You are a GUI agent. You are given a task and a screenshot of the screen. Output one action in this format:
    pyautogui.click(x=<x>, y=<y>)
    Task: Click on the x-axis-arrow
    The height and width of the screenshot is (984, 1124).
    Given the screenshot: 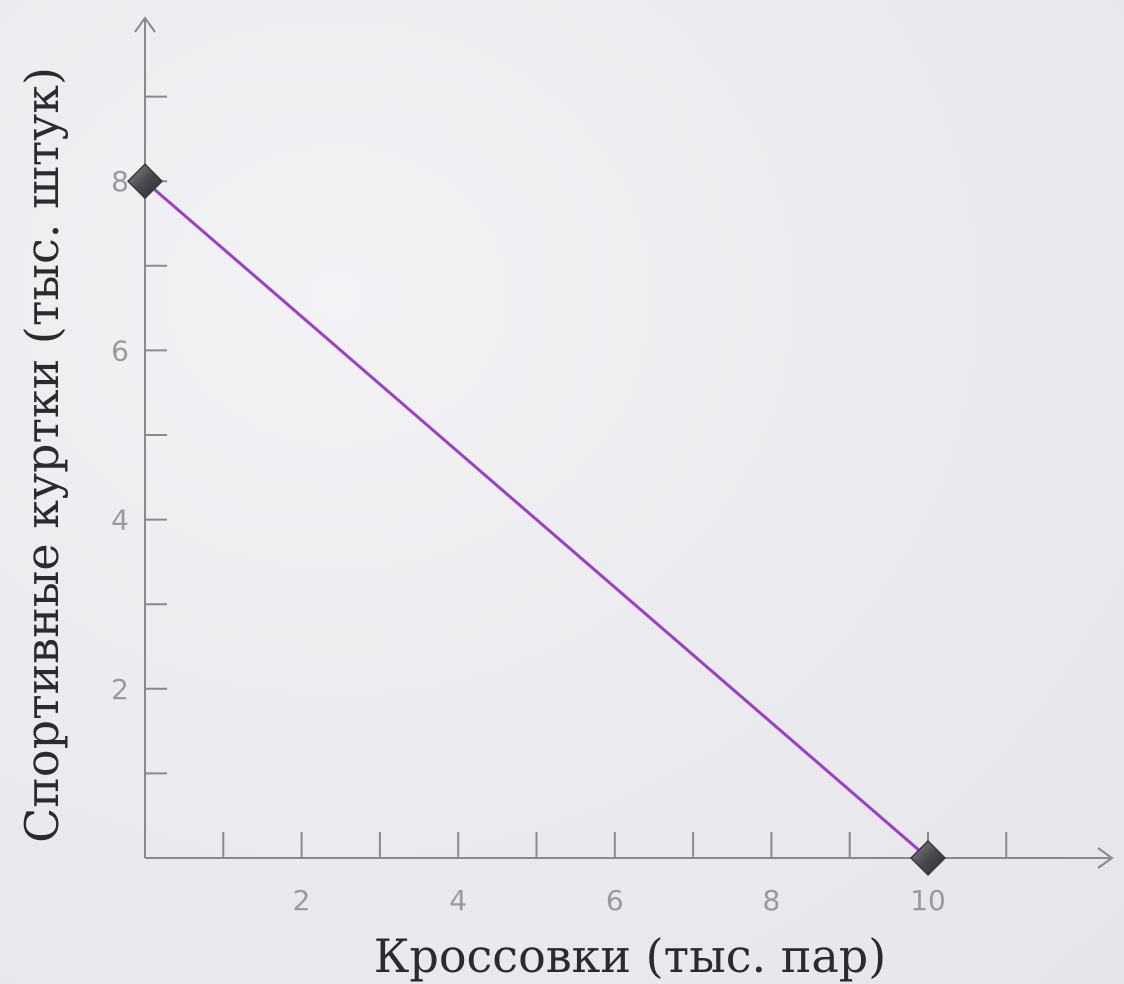 What is the action you would take?
    pyautogui.click(x=1105, y=858)
    